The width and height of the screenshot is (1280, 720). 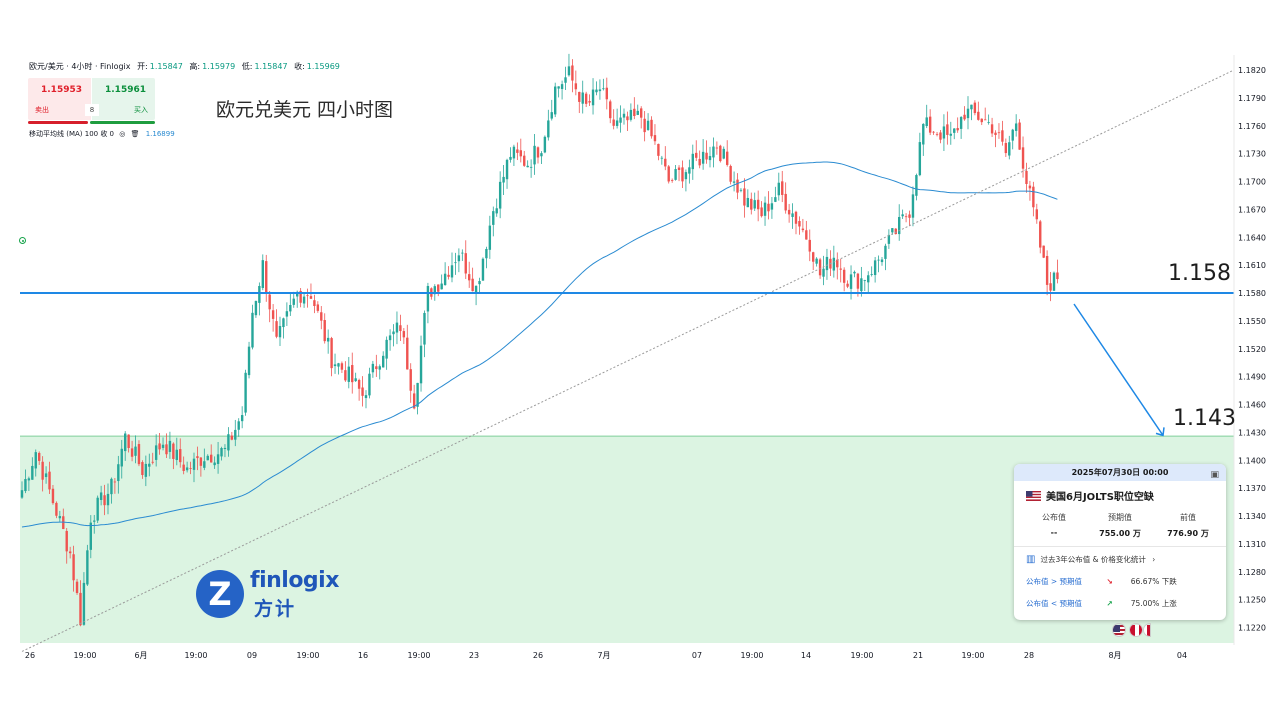 What do you see at coordinates (1119, 630) in the screenshot?
I see `us-flag-marker-icon` at bounding box center [1119, 630].